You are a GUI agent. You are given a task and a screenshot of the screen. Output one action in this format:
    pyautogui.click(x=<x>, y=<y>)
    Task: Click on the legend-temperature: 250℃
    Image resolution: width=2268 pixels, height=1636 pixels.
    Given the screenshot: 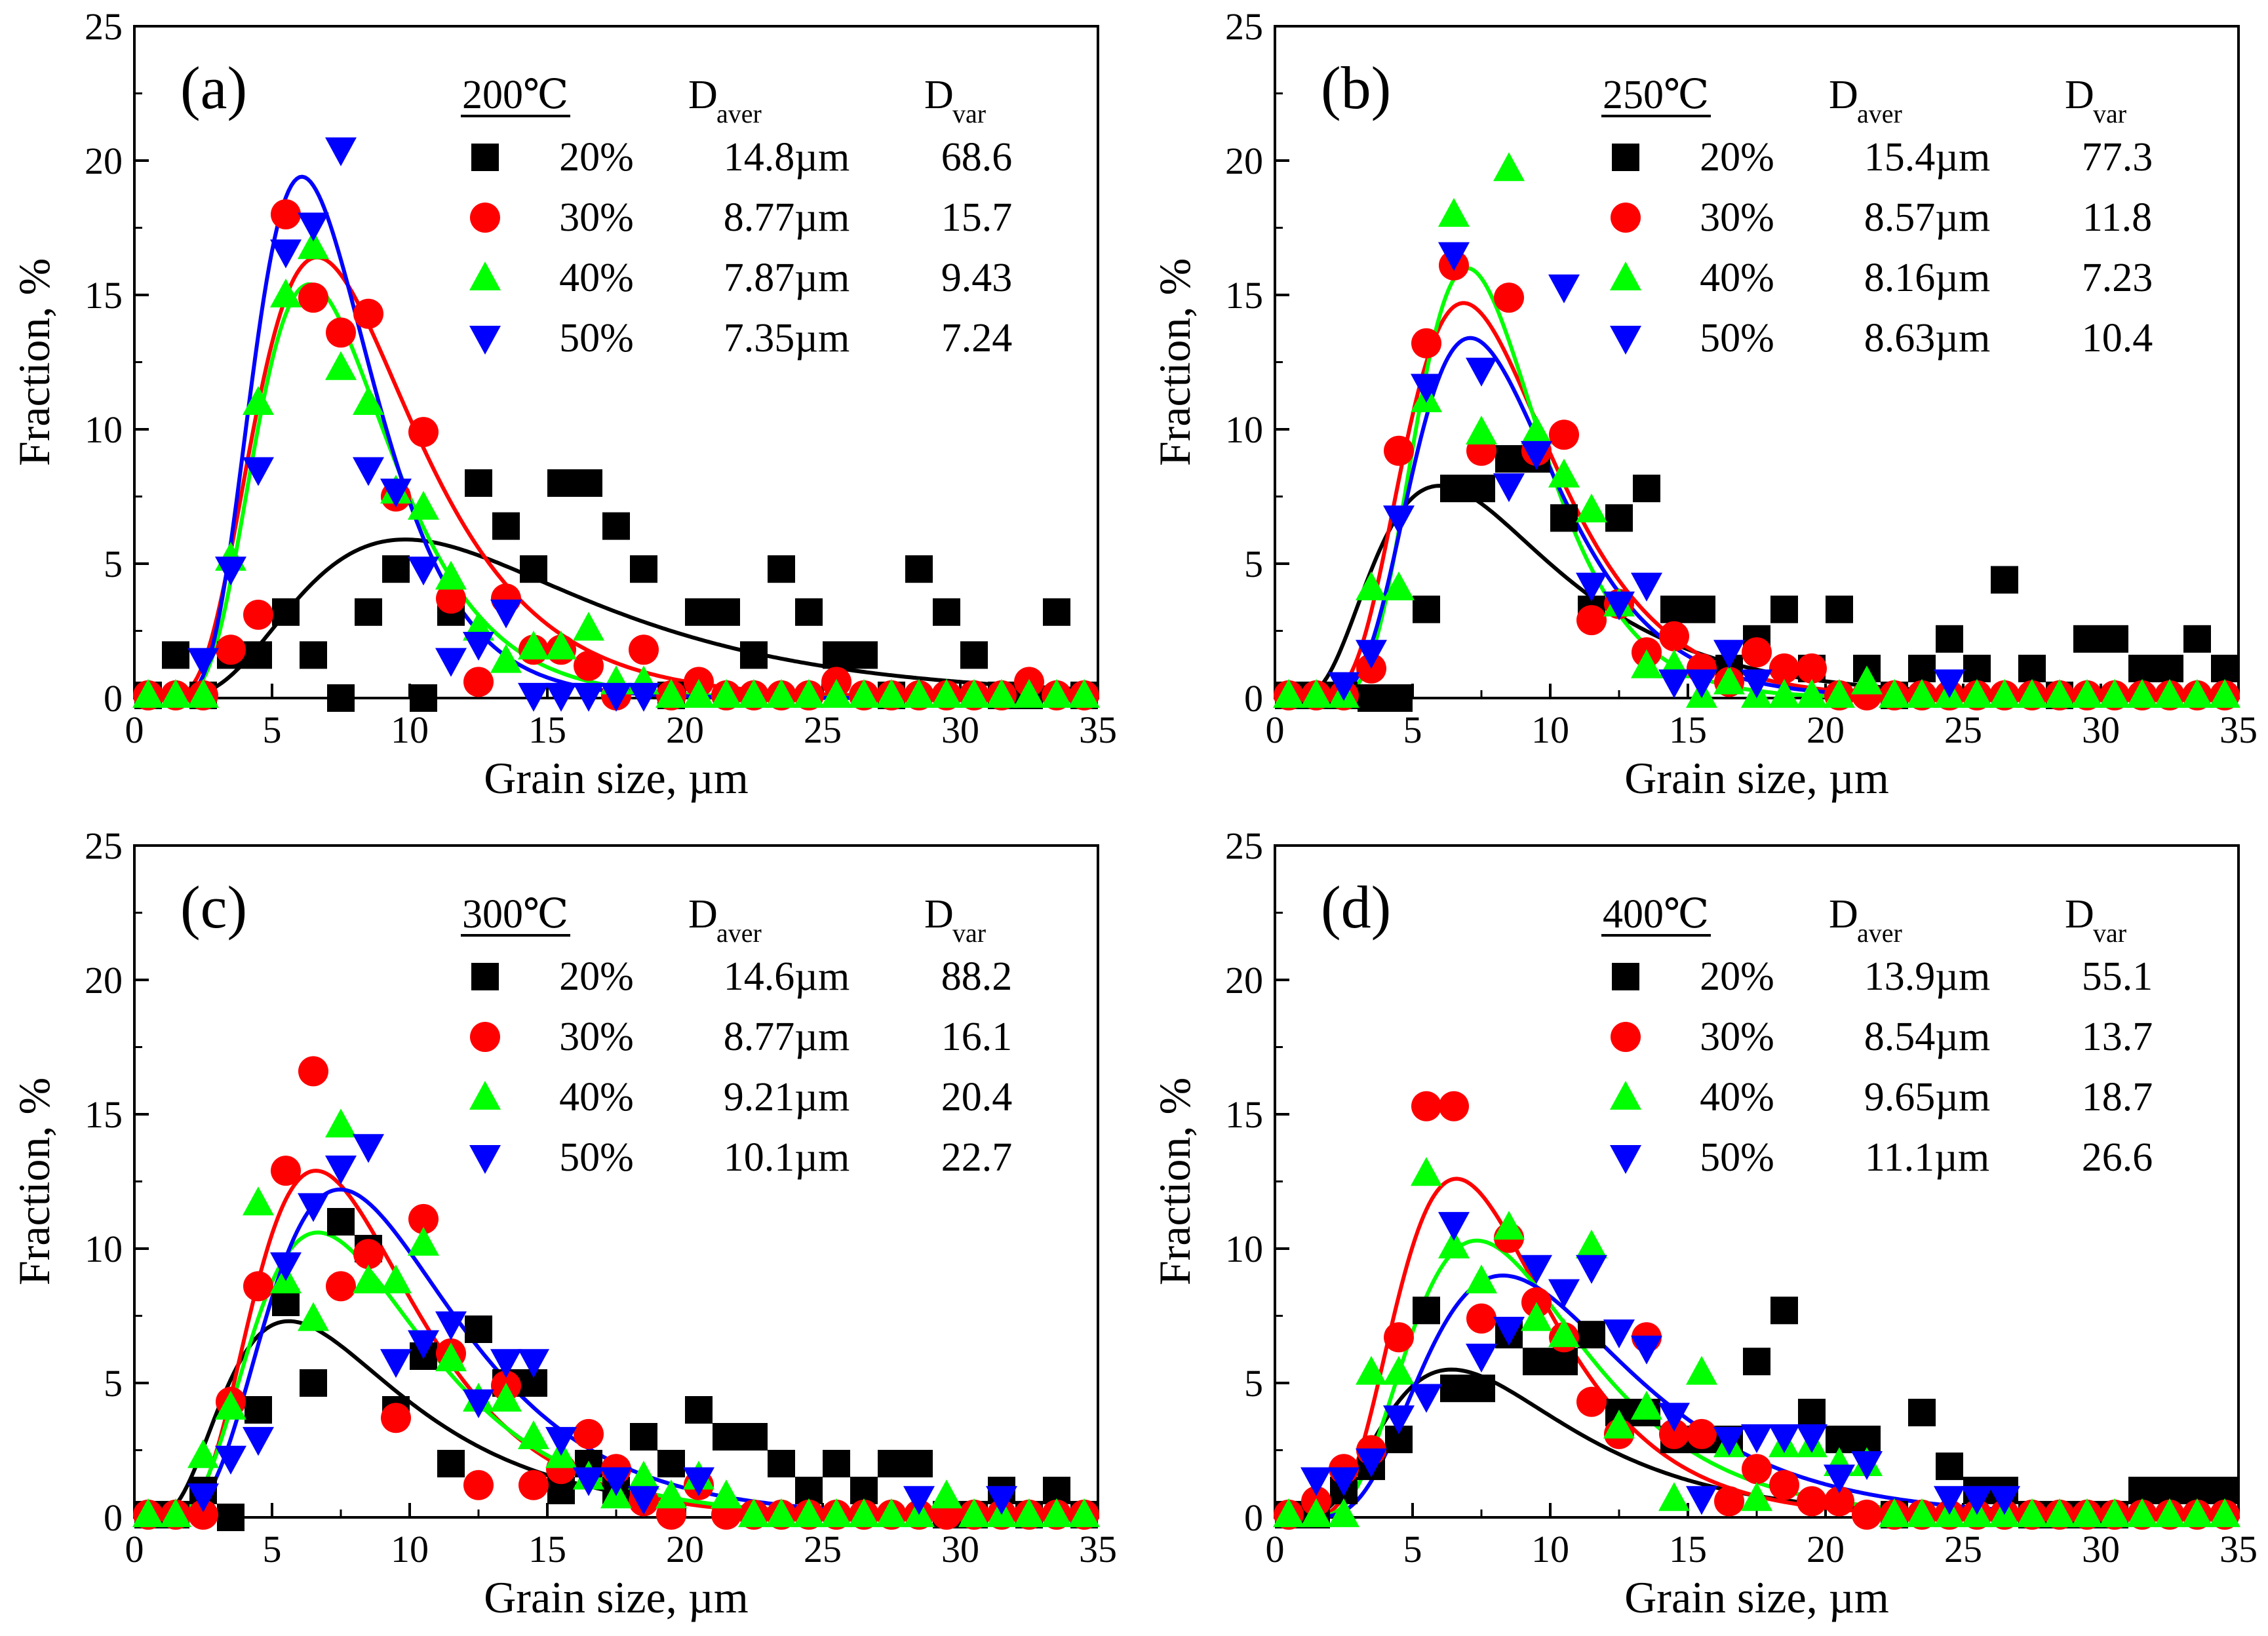 What is the action you would take?
    pyautogui.click(x=1656, y=95)
    